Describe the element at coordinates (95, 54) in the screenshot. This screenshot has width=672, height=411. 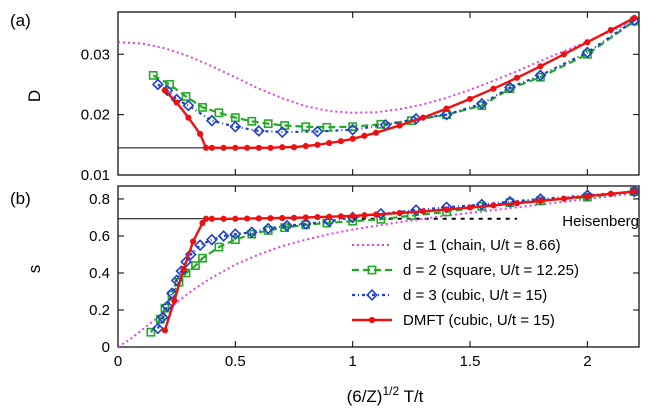
I see `y-tick-label: 0.03` at that location.